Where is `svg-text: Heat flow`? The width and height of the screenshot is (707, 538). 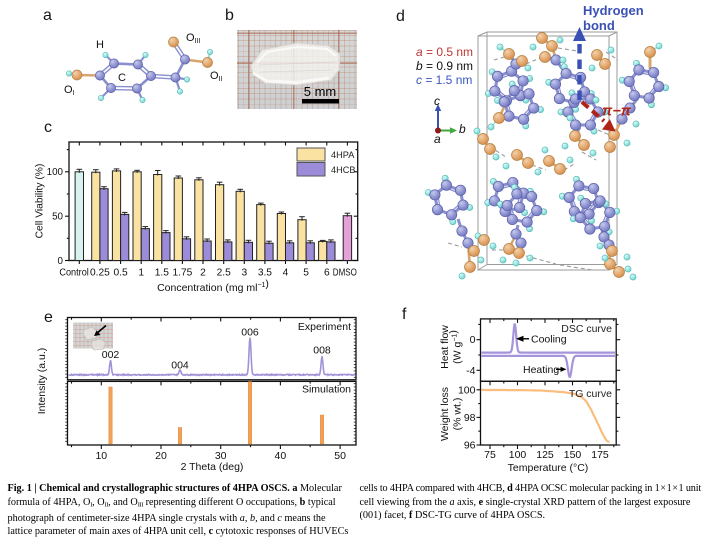
svg-text: Heat flow is located at coordinates (445, 347).